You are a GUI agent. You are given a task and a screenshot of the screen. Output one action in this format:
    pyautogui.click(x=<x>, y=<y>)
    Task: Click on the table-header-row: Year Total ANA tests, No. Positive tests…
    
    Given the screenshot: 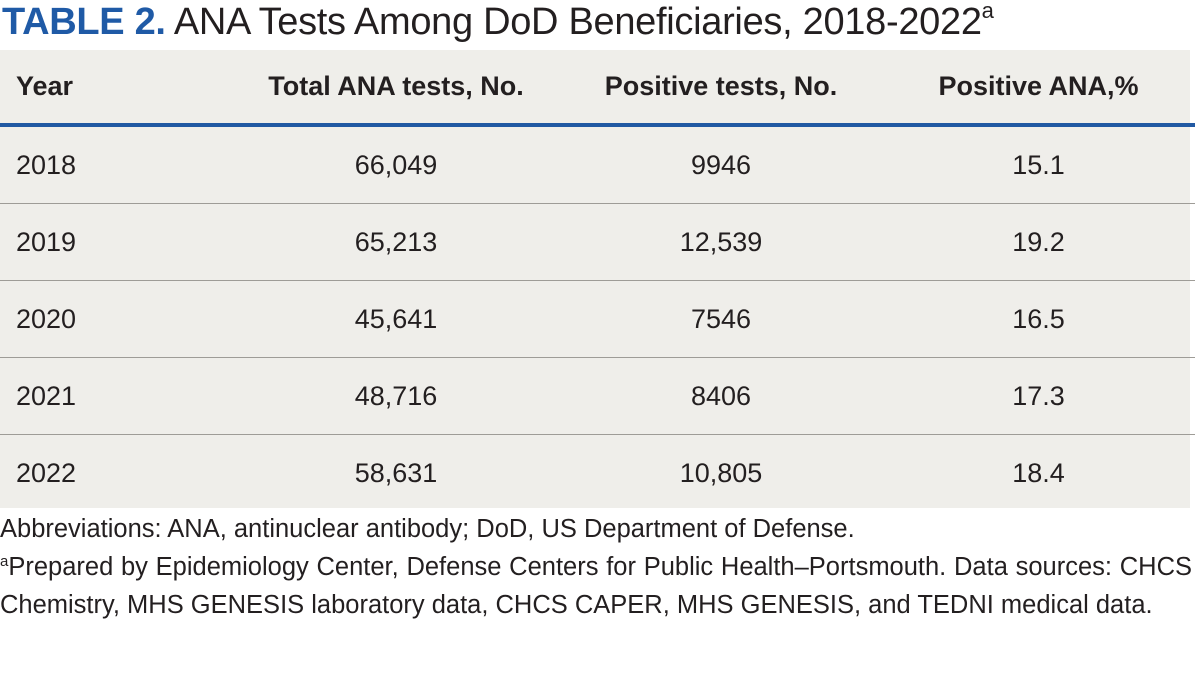 What is the action you would take?
    pyautogui.click(x=597, y=88)
    